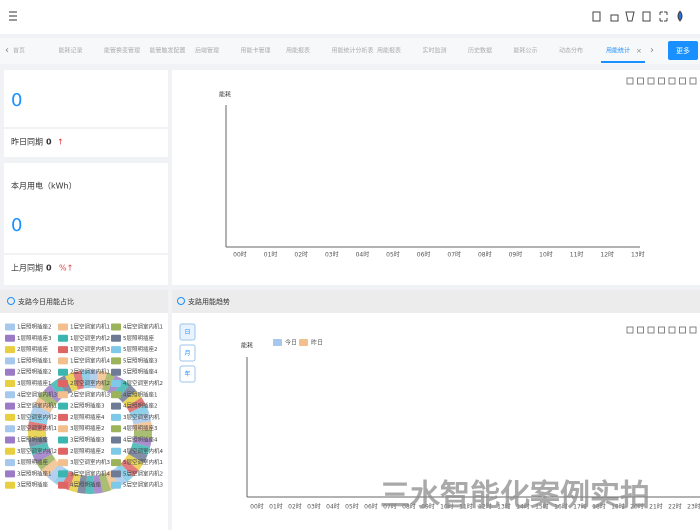  Describe the element at coordinates (143, 451) in the screenshot. I see `legend-label: 4层空调室内机4` at that location.